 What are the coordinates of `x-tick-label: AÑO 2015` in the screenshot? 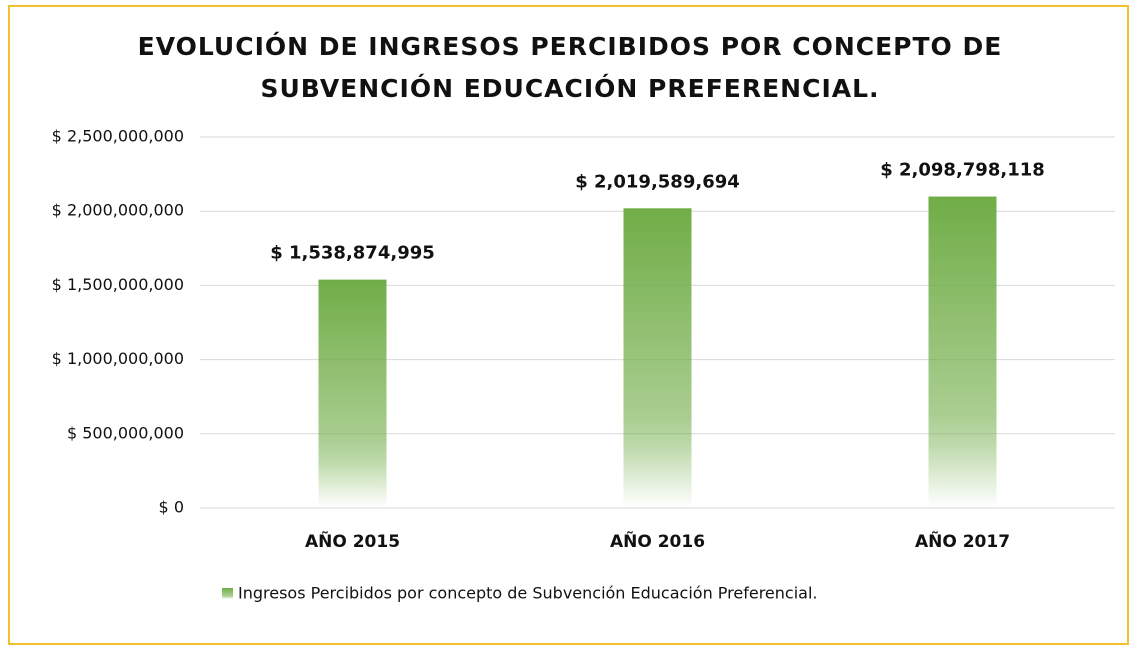 It's located at (352, 540).